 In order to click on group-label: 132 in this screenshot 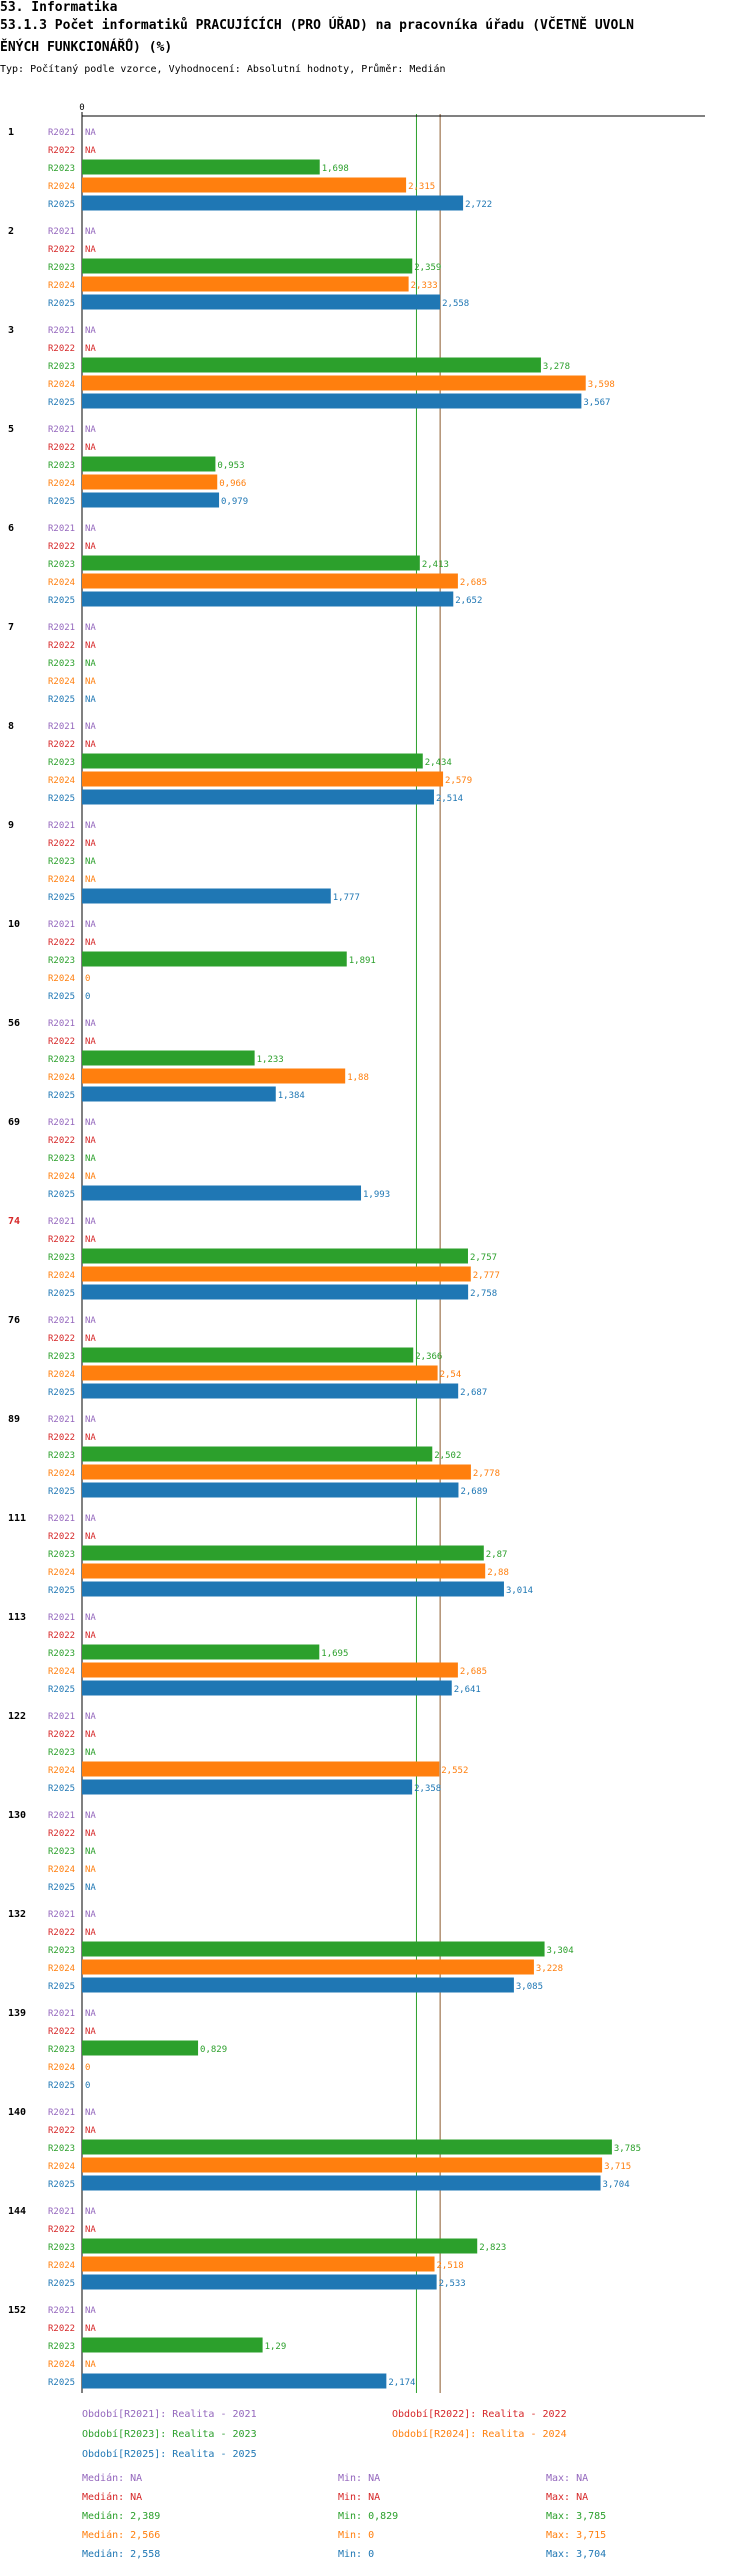, I will do `click(17, 1914)`.